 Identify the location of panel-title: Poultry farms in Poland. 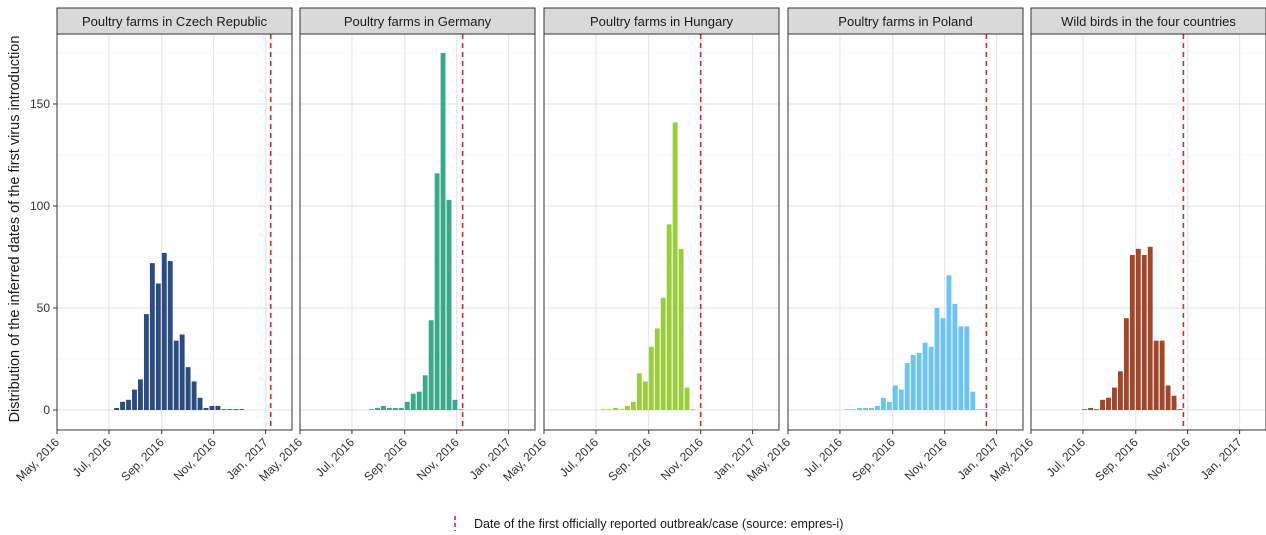
(905, 21).